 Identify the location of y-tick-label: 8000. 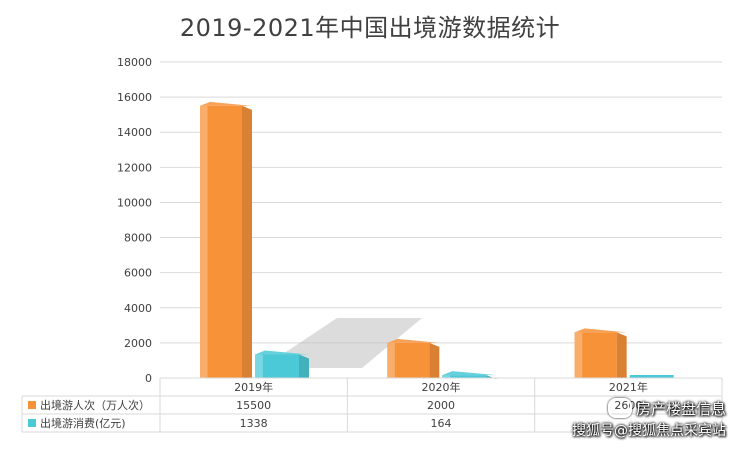
(138, 238).